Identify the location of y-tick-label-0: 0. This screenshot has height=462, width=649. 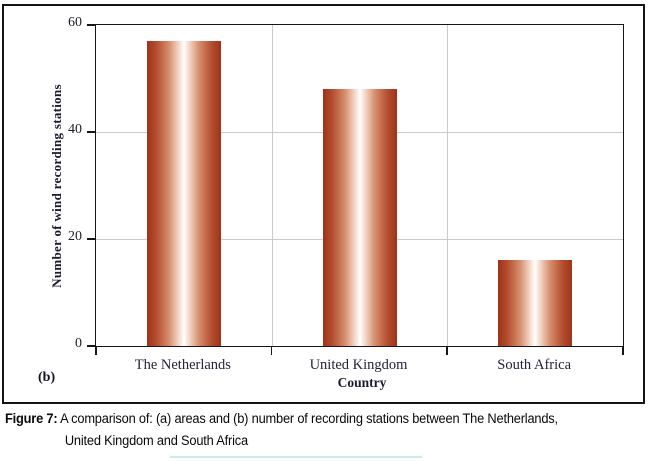
(78, 343).